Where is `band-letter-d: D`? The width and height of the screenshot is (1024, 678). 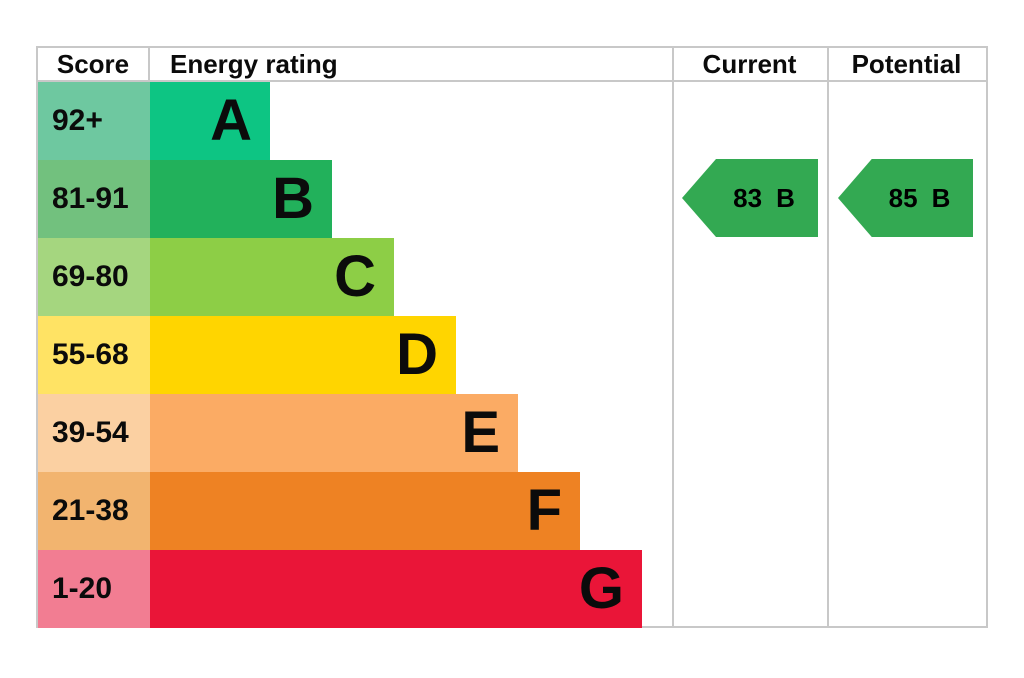 band-letter-d: D is located at coordinates (417, 354).